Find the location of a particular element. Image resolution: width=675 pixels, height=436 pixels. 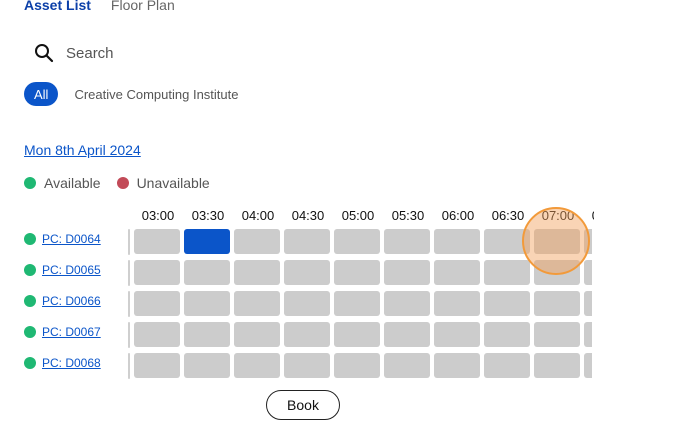

time-label: 07:00 is located at coordinates (558, 215).